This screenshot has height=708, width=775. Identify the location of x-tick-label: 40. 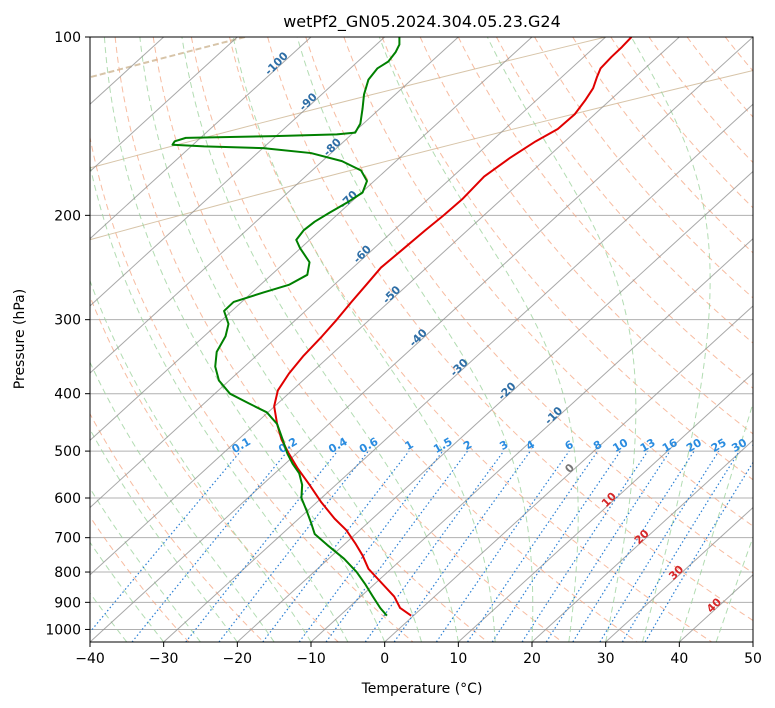
(679, 659).